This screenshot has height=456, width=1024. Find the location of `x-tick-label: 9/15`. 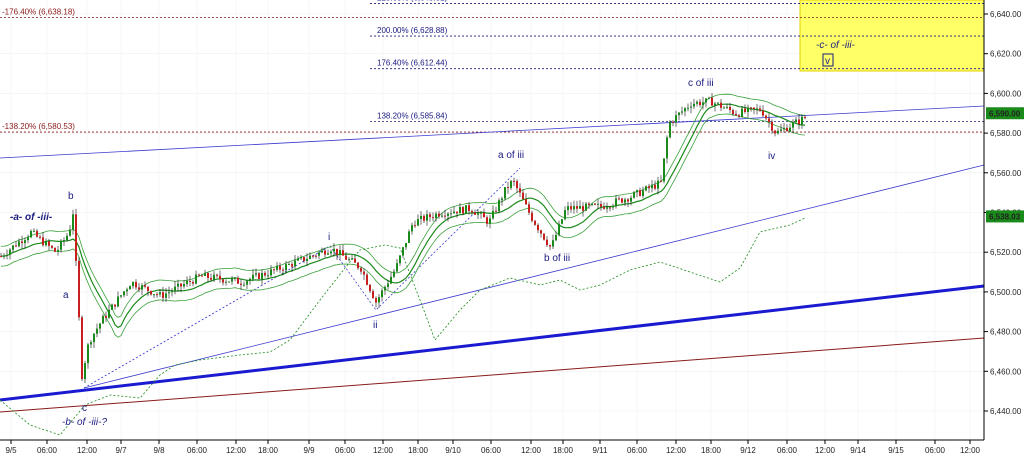

x-tick-label: 9/15 is located at coordinates (896, 450).